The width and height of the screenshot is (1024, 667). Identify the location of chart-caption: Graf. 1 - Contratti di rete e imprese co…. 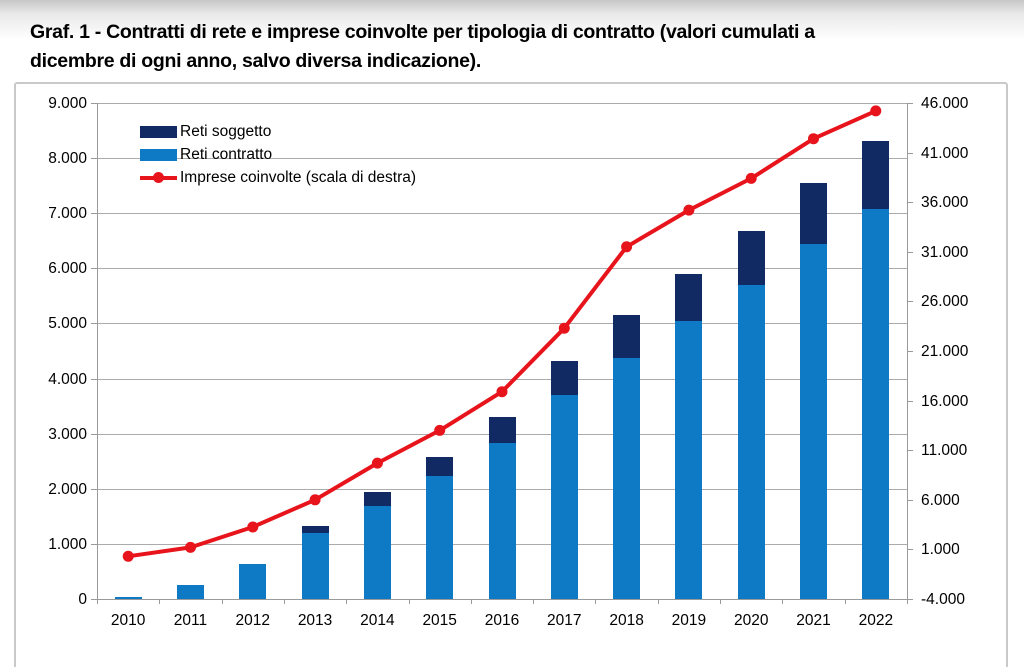
(520, 47).